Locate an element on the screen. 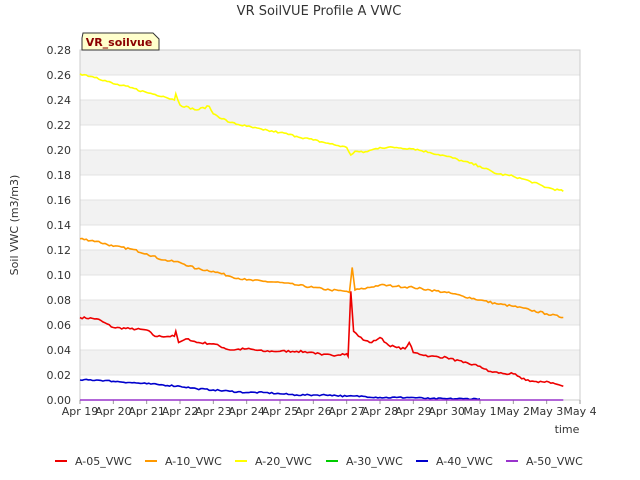  x-tick-label: Apr 30 is located at coordinates (446, 411).